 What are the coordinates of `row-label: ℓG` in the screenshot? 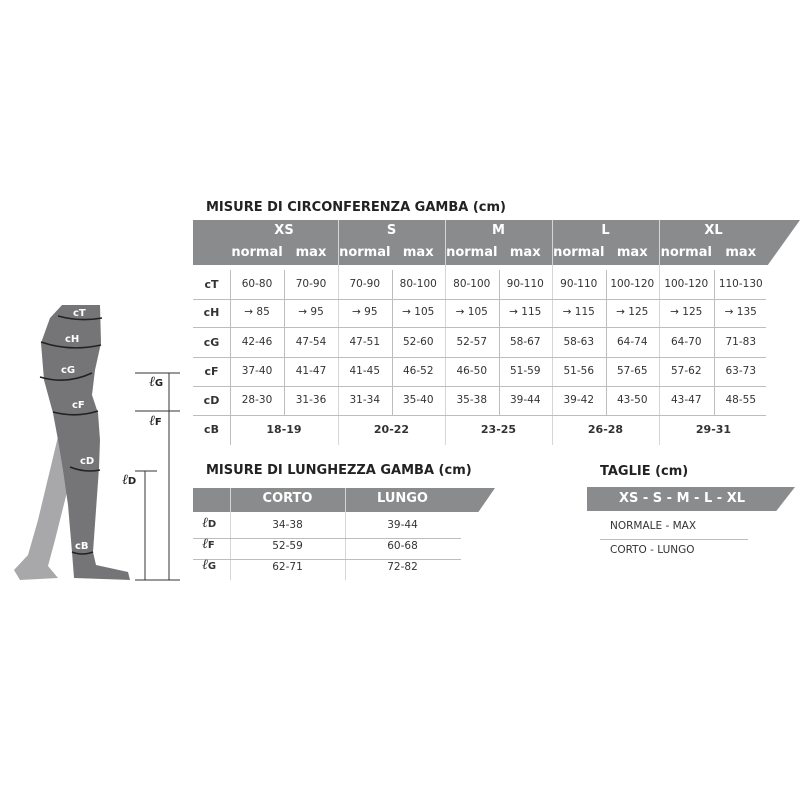 It's located at (209, 565).